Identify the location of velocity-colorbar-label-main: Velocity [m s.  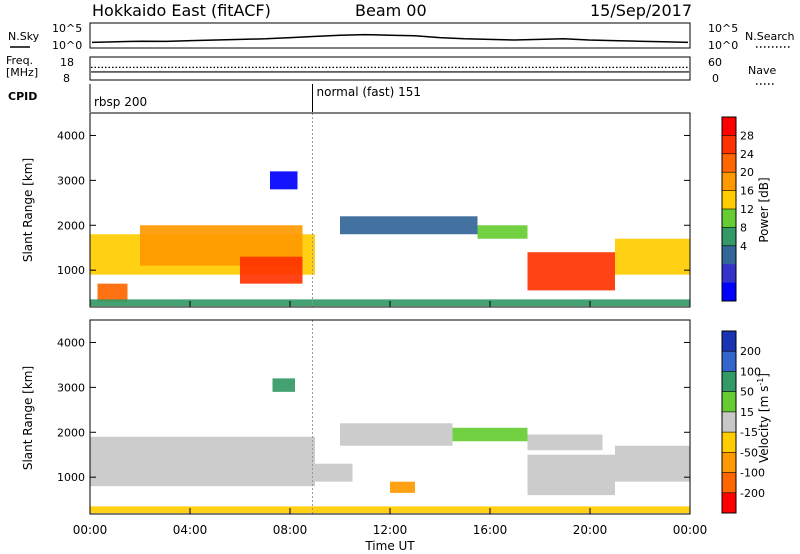
(764, 424).